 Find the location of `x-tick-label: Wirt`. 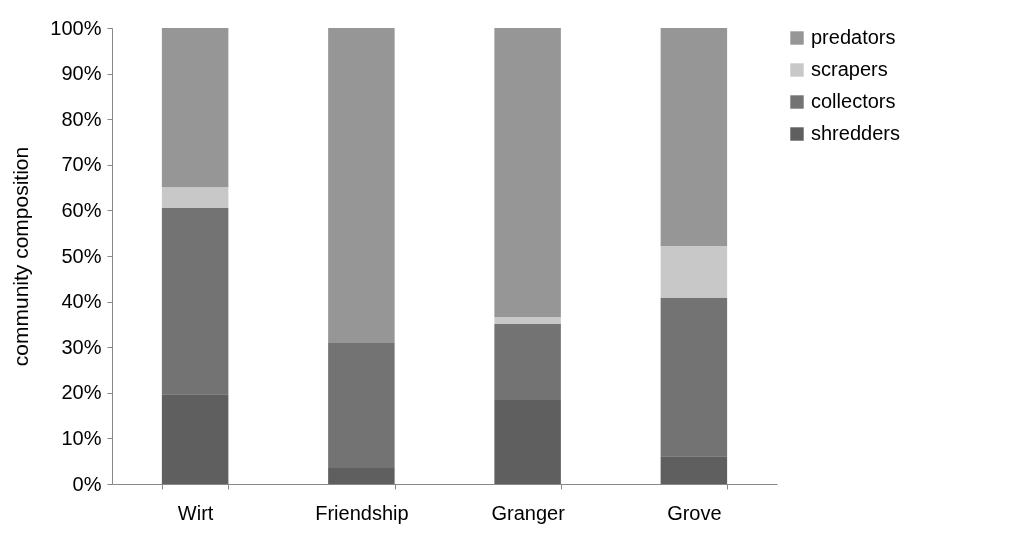

x-tick-label: Wirt is located at coordinates (195, 512).